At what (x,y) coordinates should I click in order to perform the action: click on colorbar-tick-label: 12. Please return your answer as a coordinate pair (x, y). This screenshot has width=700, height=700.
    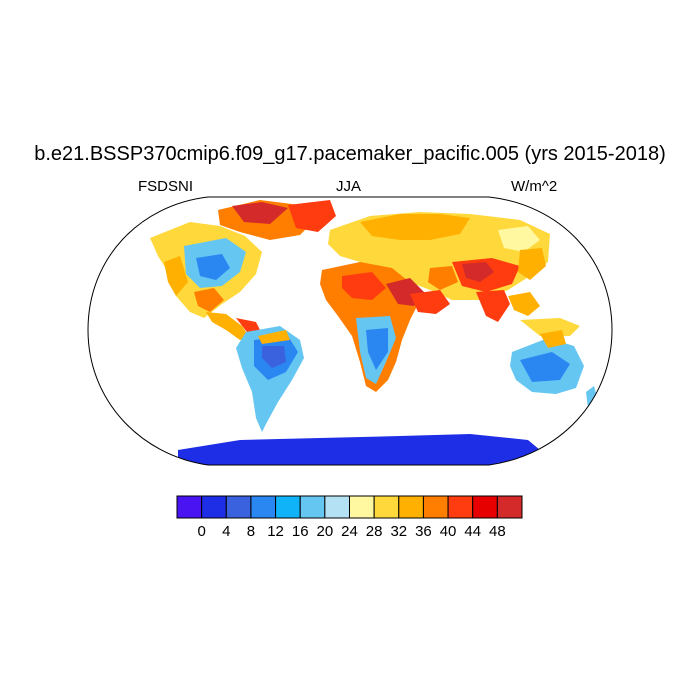
    Looking at the image, I should click on (275, 531).